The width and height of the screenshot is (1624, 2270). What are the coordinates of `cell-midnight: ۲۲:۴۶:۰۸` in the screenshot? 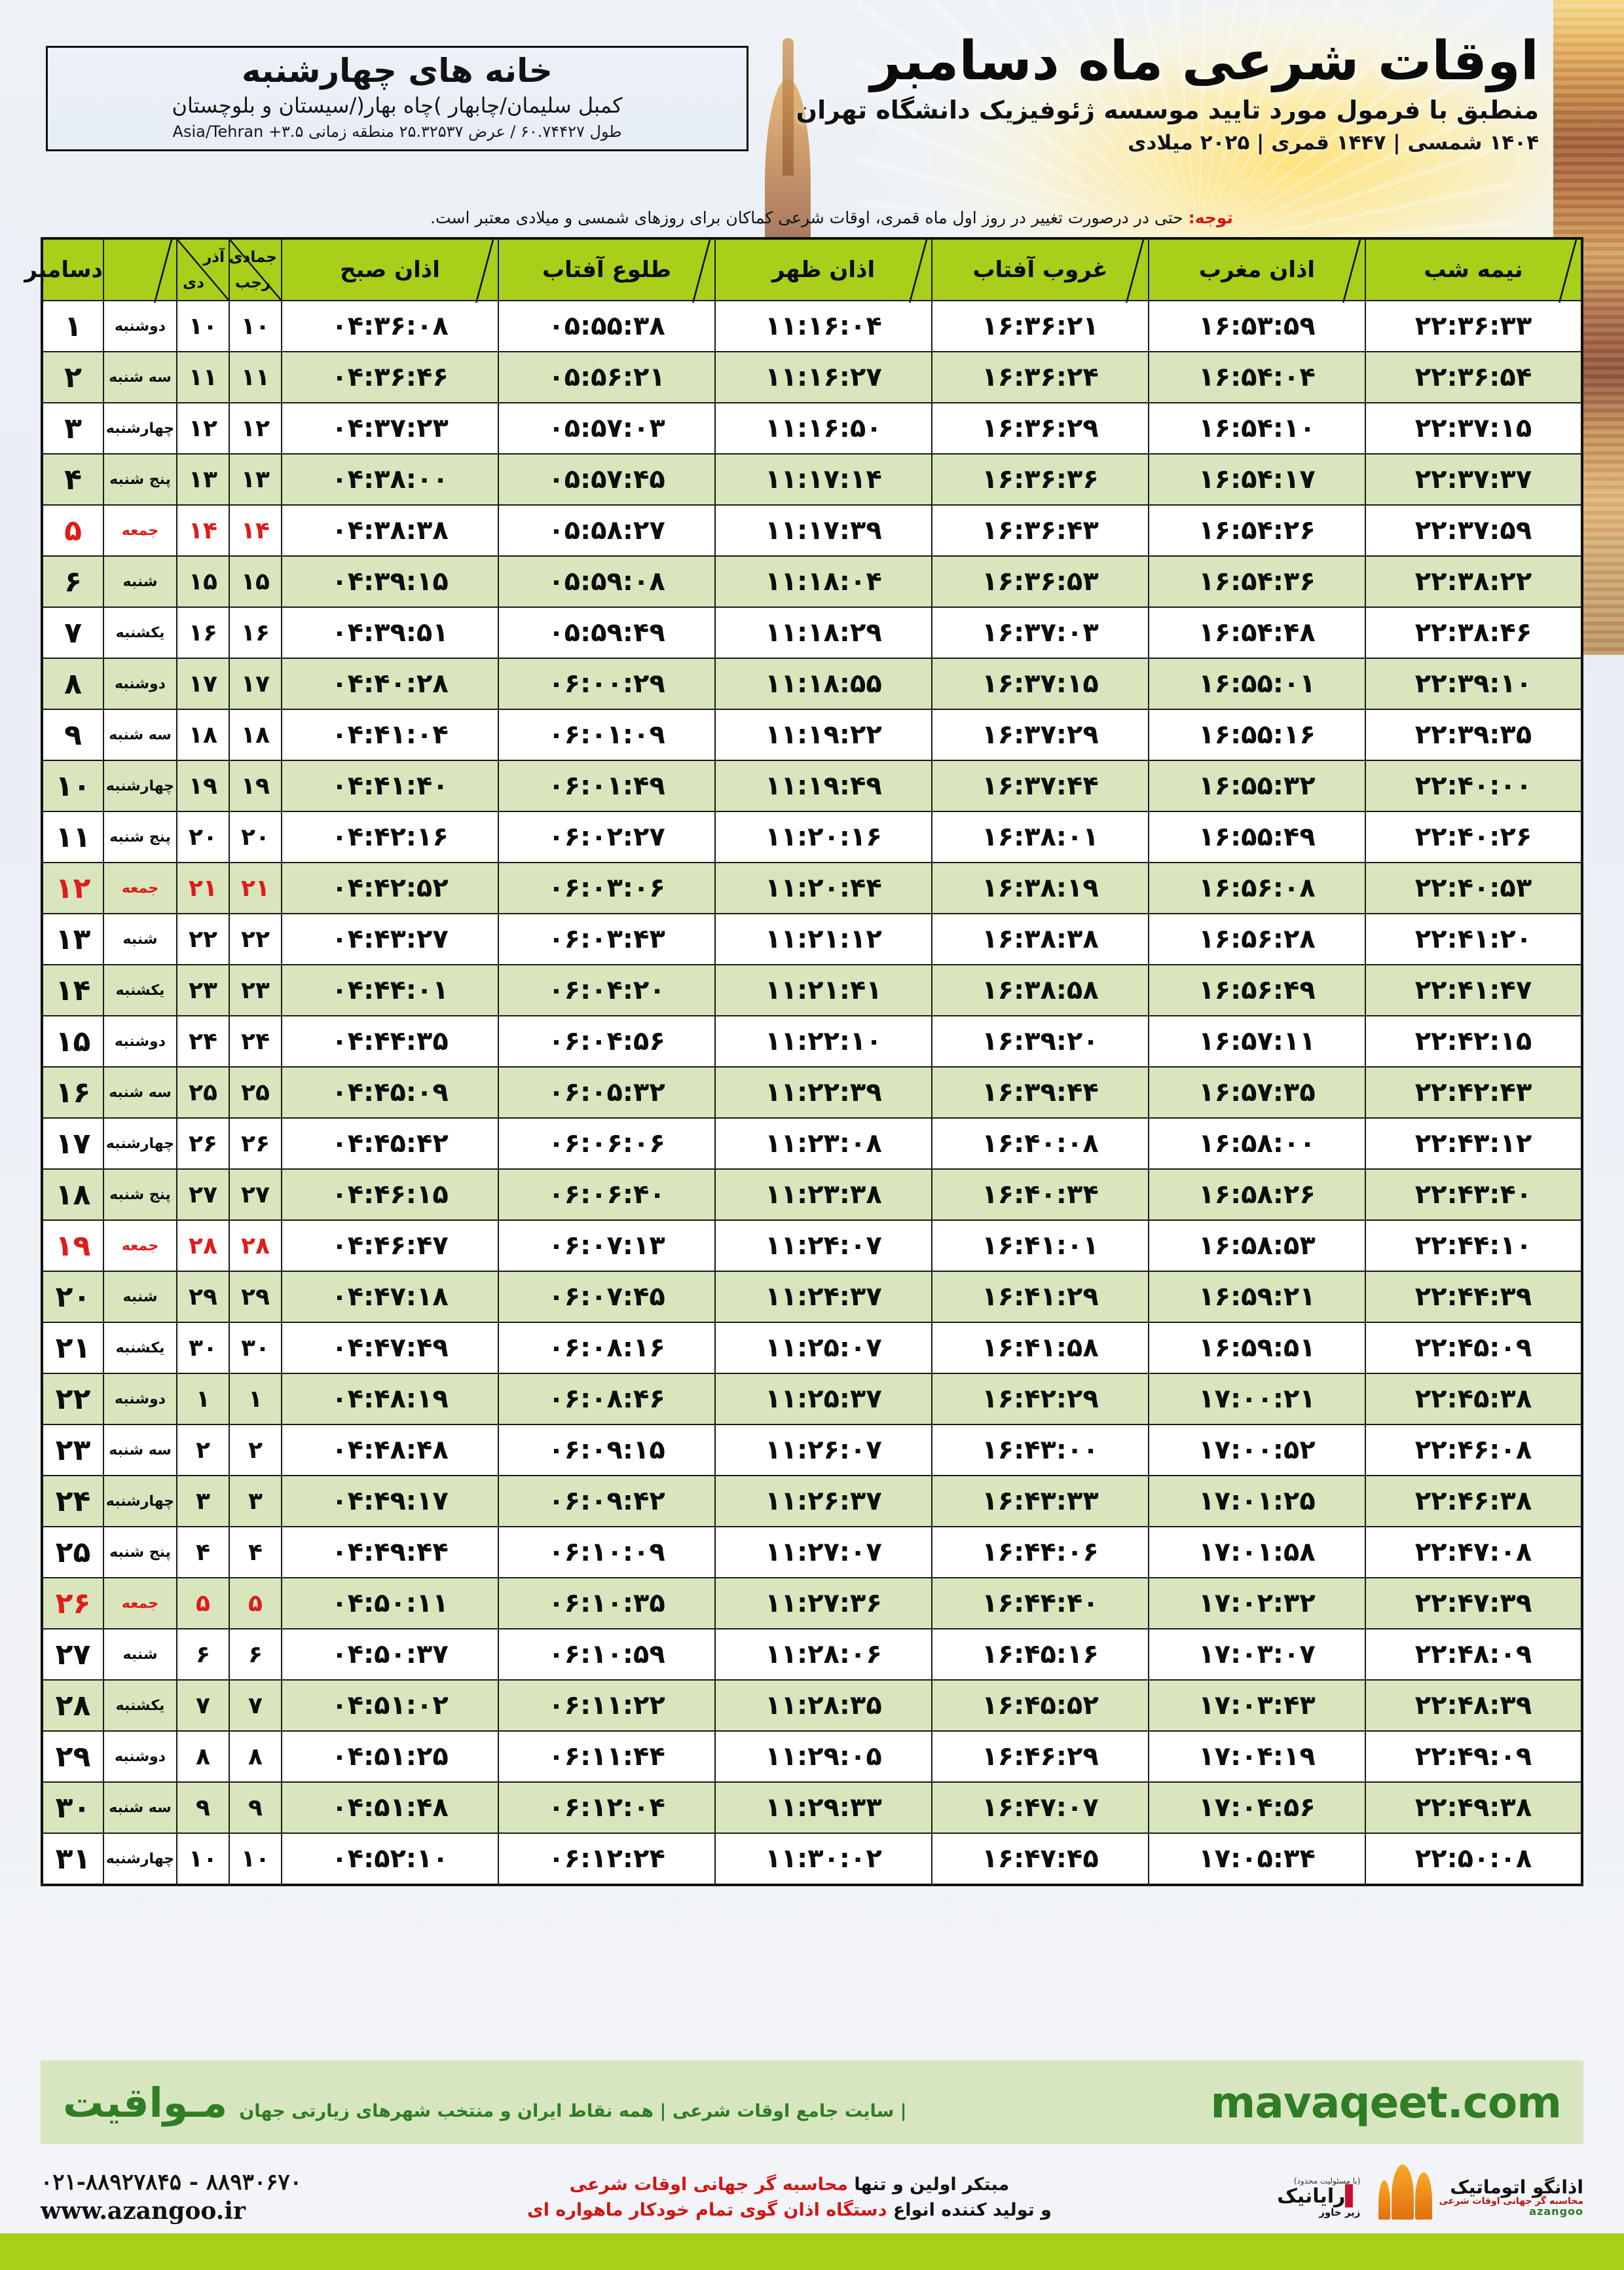 It's located at (1474, 1450).